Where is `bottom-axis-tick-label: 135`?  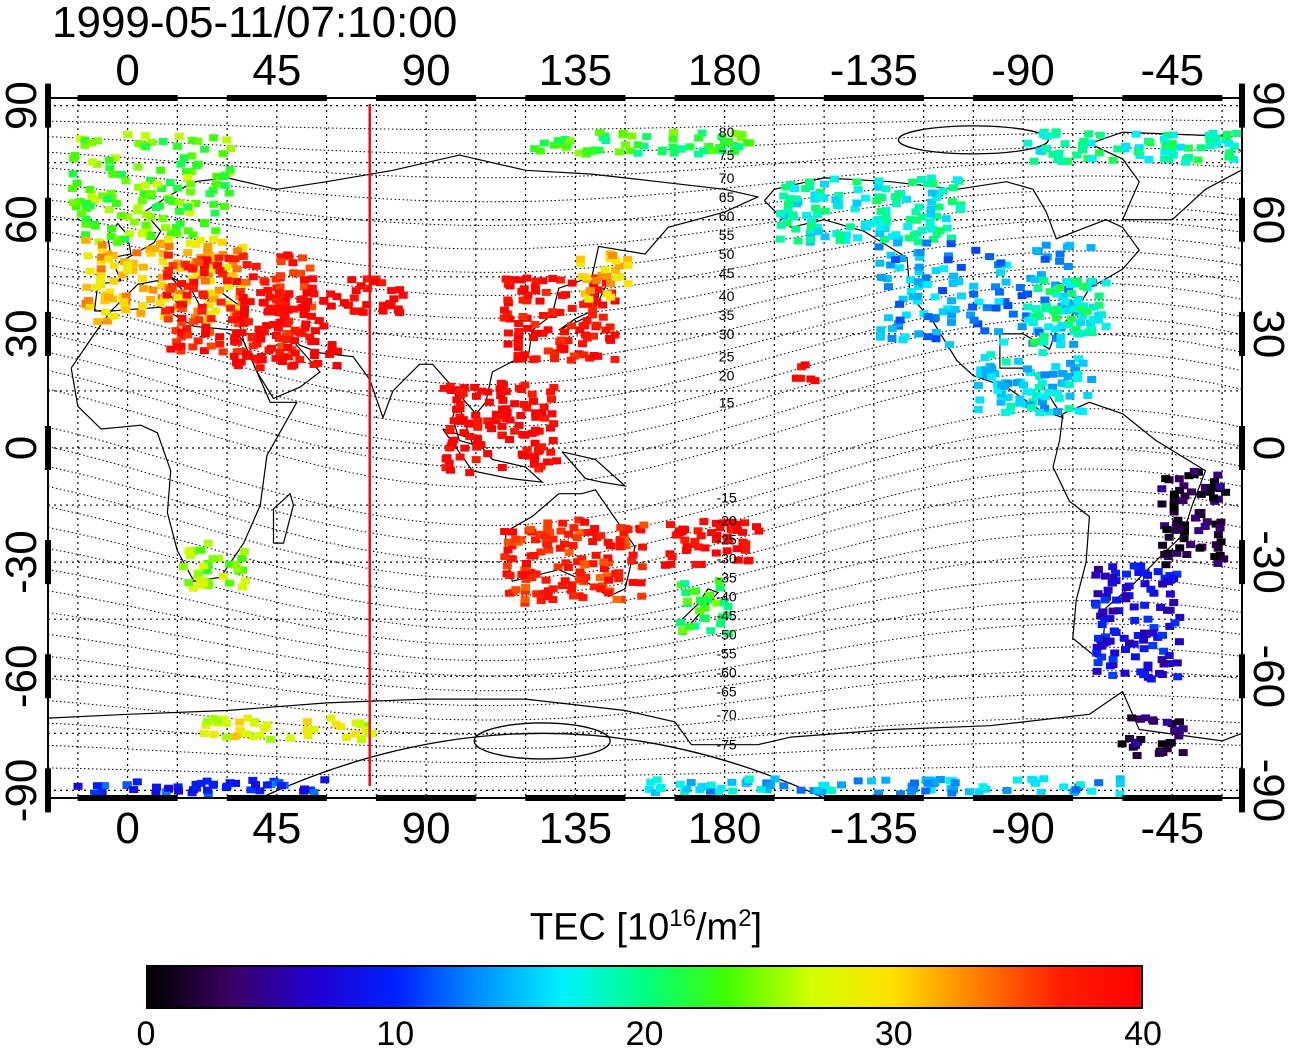 bottom-axis-tick-label: 135 is located at coordinates (575, 828).